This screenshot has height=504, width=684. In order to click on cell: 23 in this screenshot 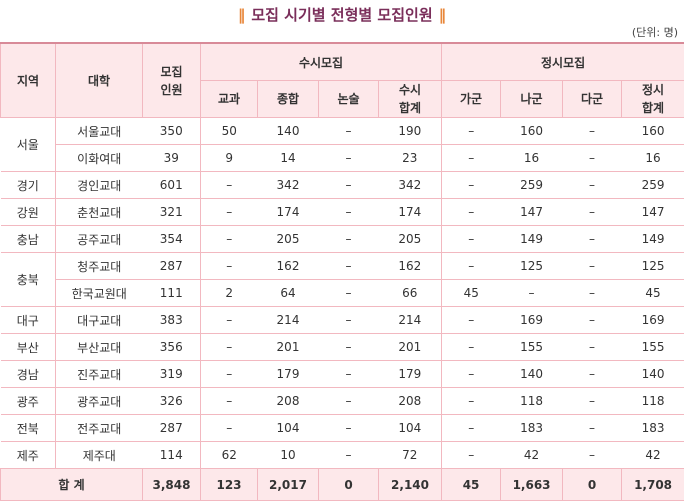, I will do `click(410, 158)`.